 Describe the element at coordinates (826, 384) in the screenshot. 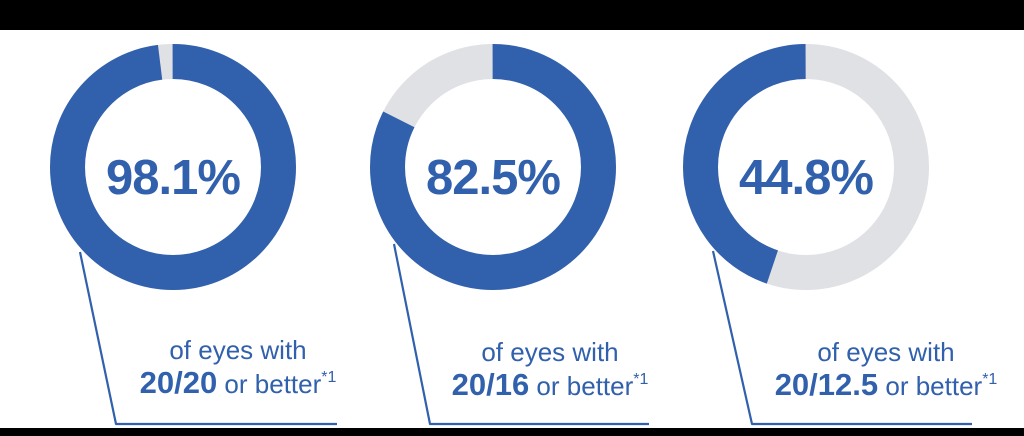

I see `caption-acuity-value: 20/12.5` at that location.